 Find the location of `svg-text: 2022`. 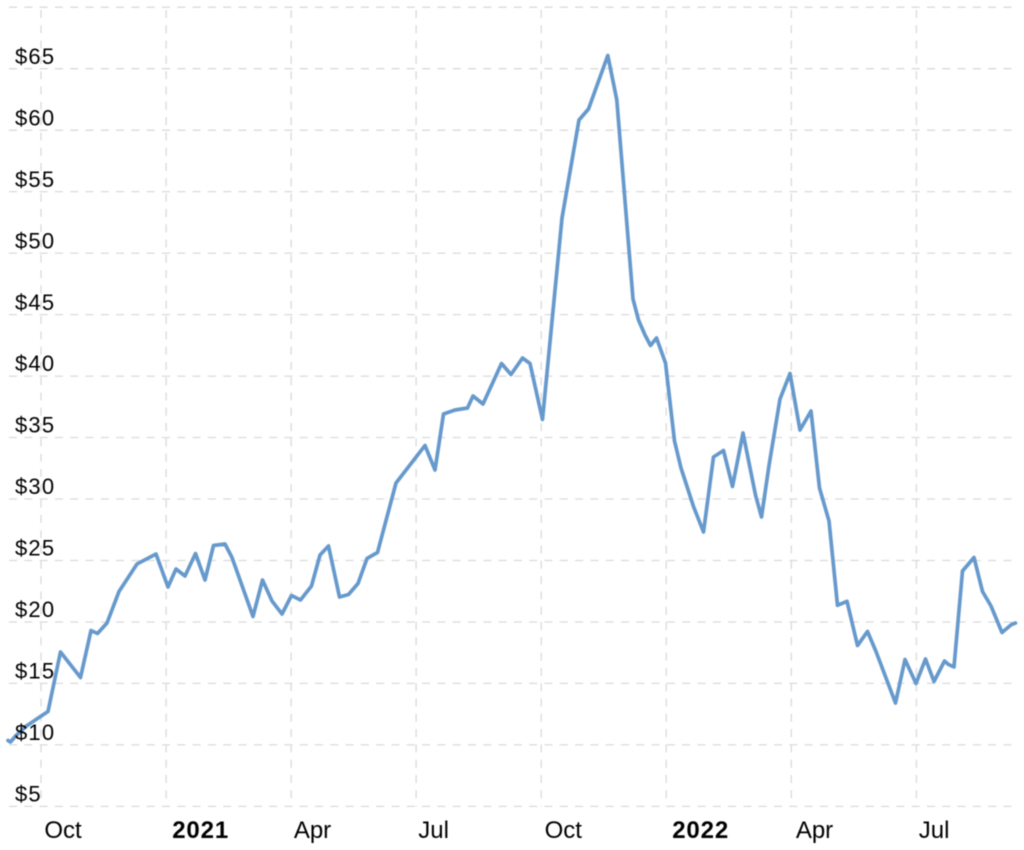

svg-text: 2022 is located at coordinates (700, 830).